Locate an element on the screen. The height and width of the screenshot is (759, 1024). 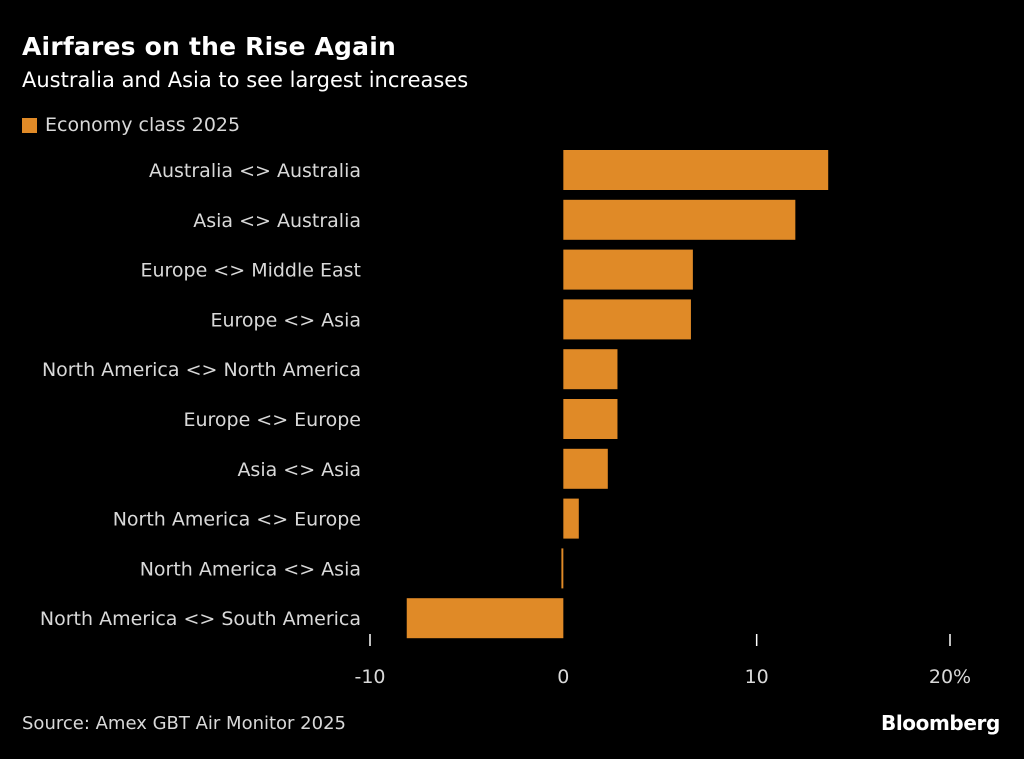
chart-title: Airfares on the Rise Again is located at coordinates (209, 46).